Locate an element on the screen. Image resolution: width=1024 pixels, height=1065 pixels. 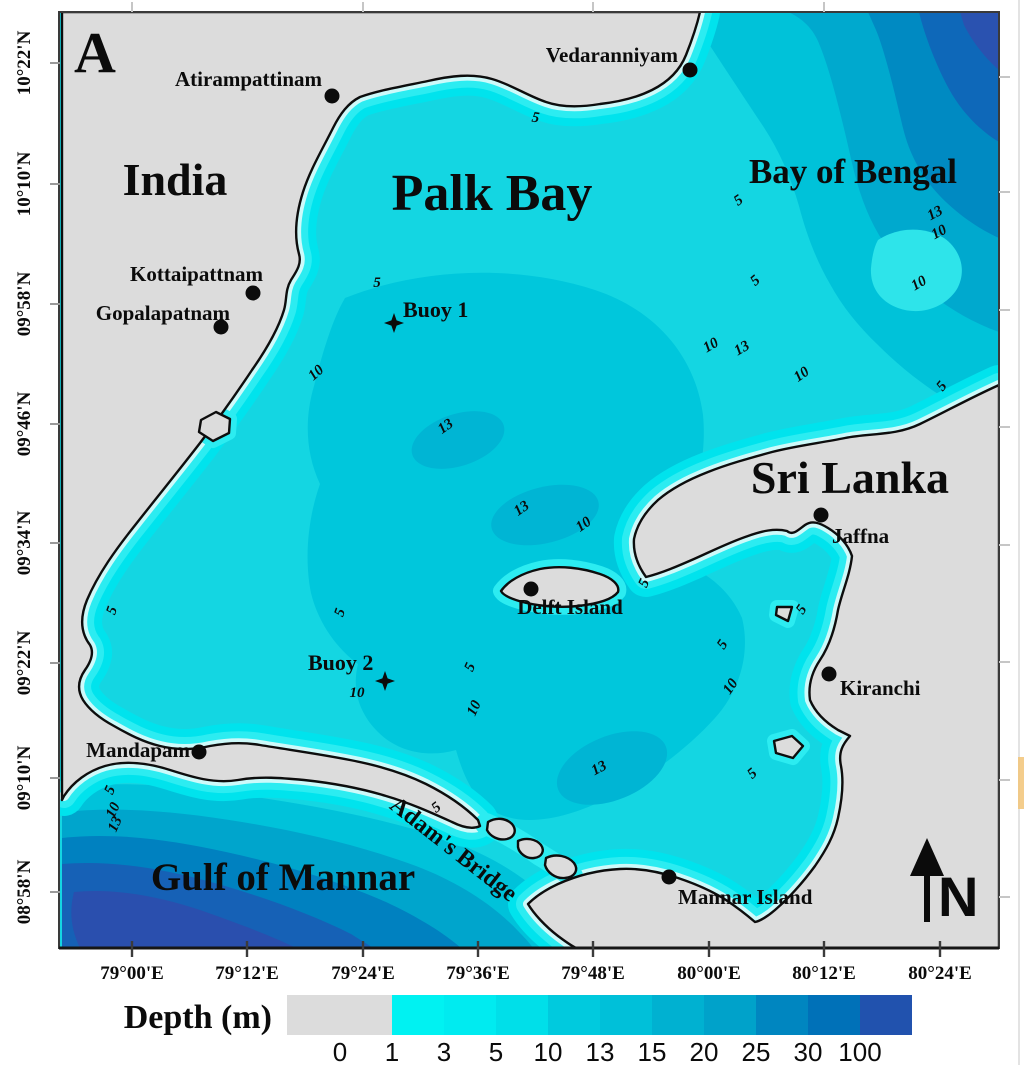
north-arrow-head-icon is located at coordinates (927, 857).